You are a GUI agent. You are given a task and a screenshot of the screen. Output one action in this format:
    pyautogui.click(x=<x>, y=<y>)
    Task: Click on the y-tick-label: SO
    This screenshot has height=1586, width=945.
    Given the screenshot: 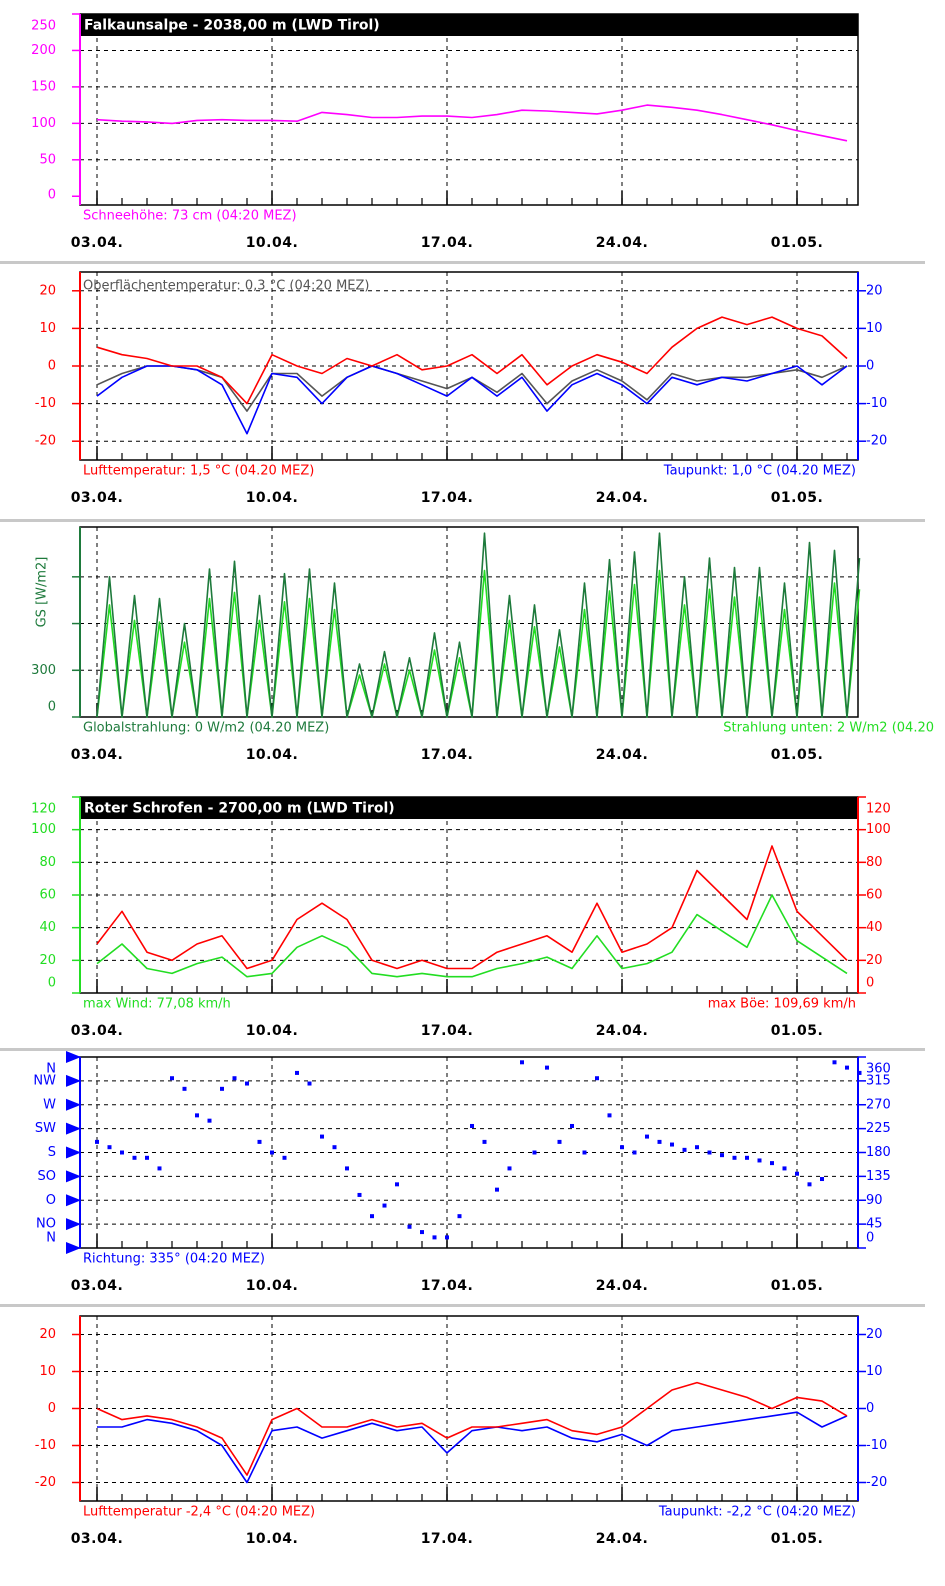 What is the action you would take?
    pyautogui.click(x=47, y=1176)
    